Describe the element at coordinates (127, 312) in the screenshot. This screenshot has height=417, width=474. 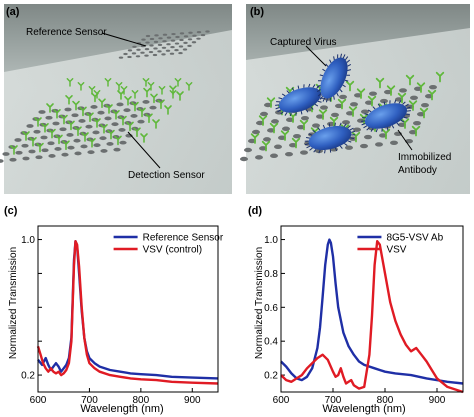
I see `chart-c-series` at that location.